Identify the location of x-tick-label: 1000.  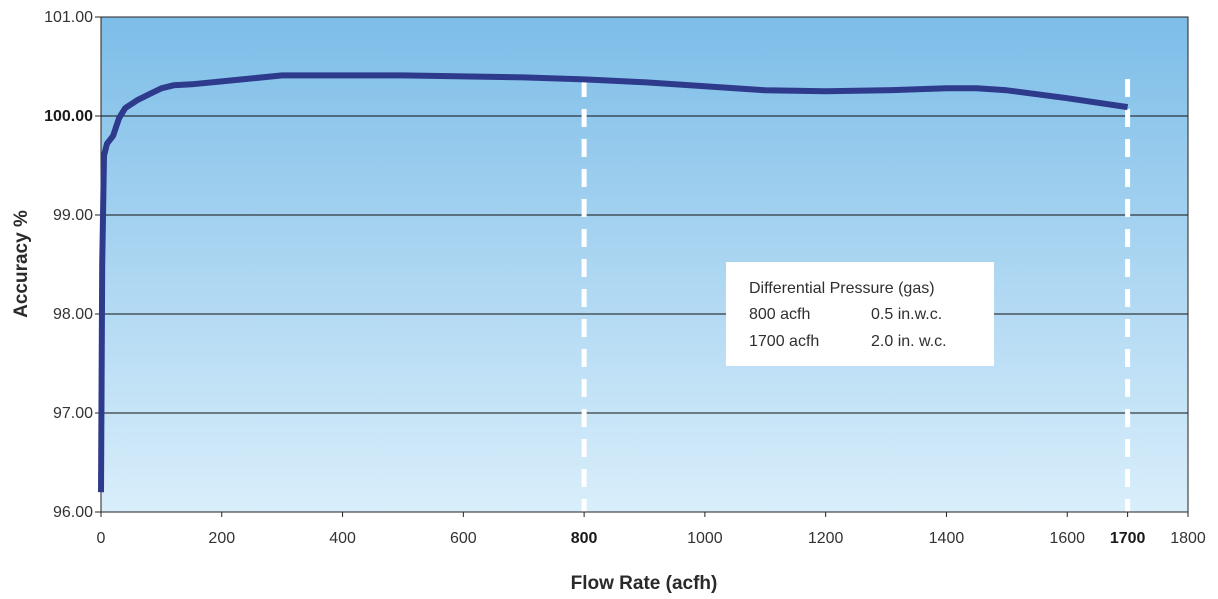
(705, 538).